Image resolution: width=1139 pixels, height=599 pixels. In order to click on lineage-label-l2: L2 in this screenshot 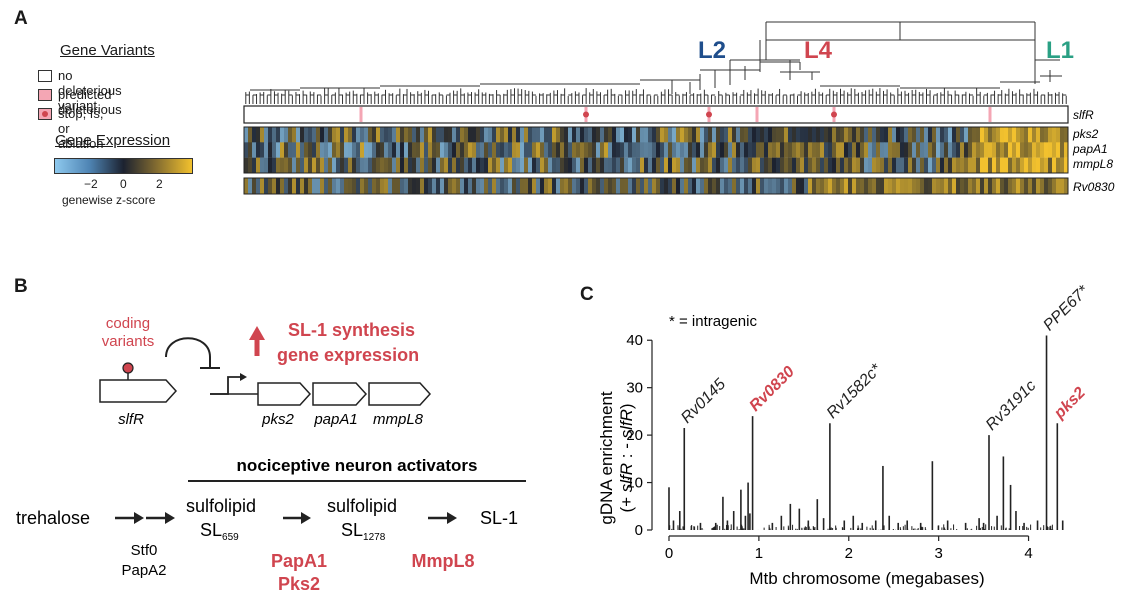, I will do `click(712, 50)`.